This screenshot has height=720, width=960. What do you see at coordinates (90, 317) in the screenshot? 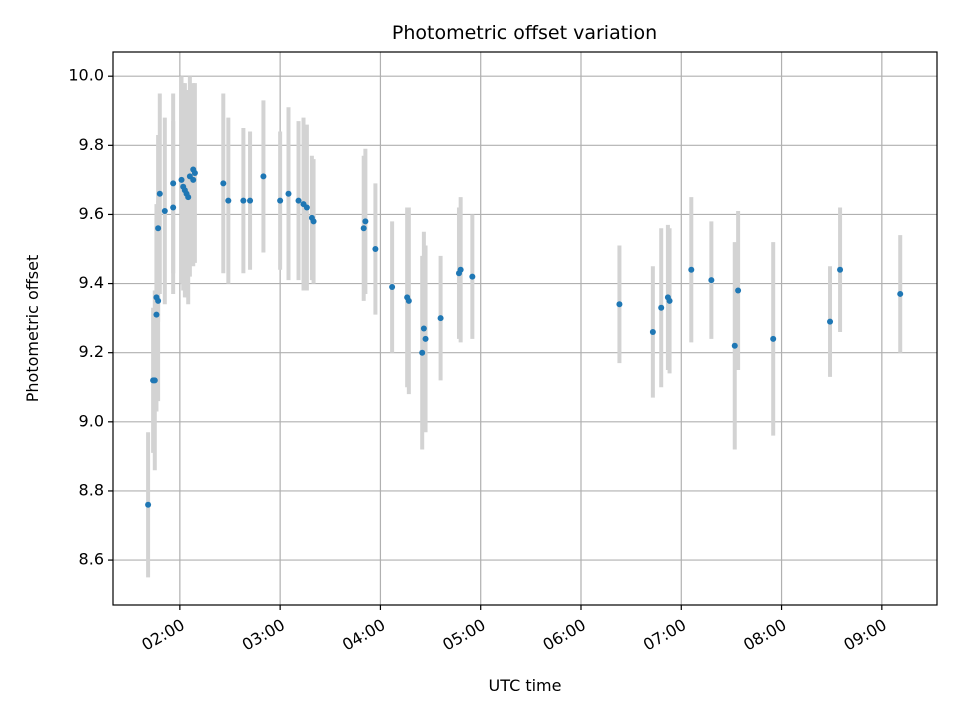
I see `y-ticks: 8.6 8.8 9.0 9.2 9.4 9.6 9.8 10.0` at bounding box center [90, 317].